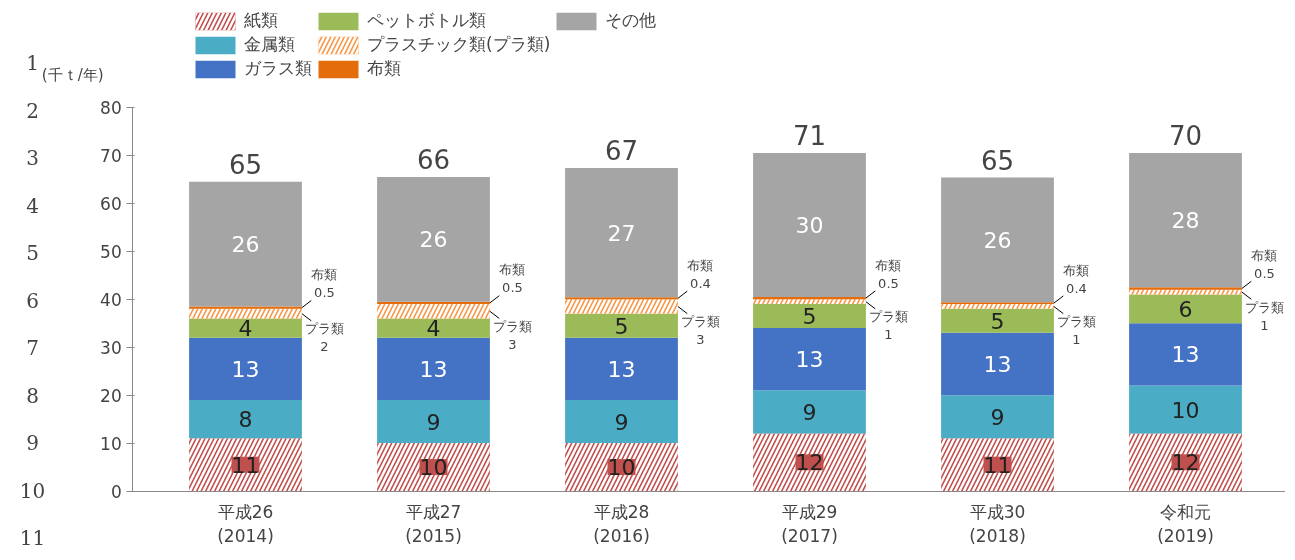  Describe the element at coordinates (245, 420) in the screenshot. I see `data-label: 8` at that location.